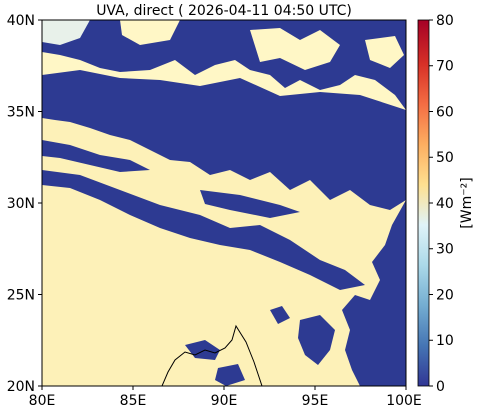  Describe the element at coordinates (21, 113) in the screenshot. I see `y-tick-label: 35N` at that location.